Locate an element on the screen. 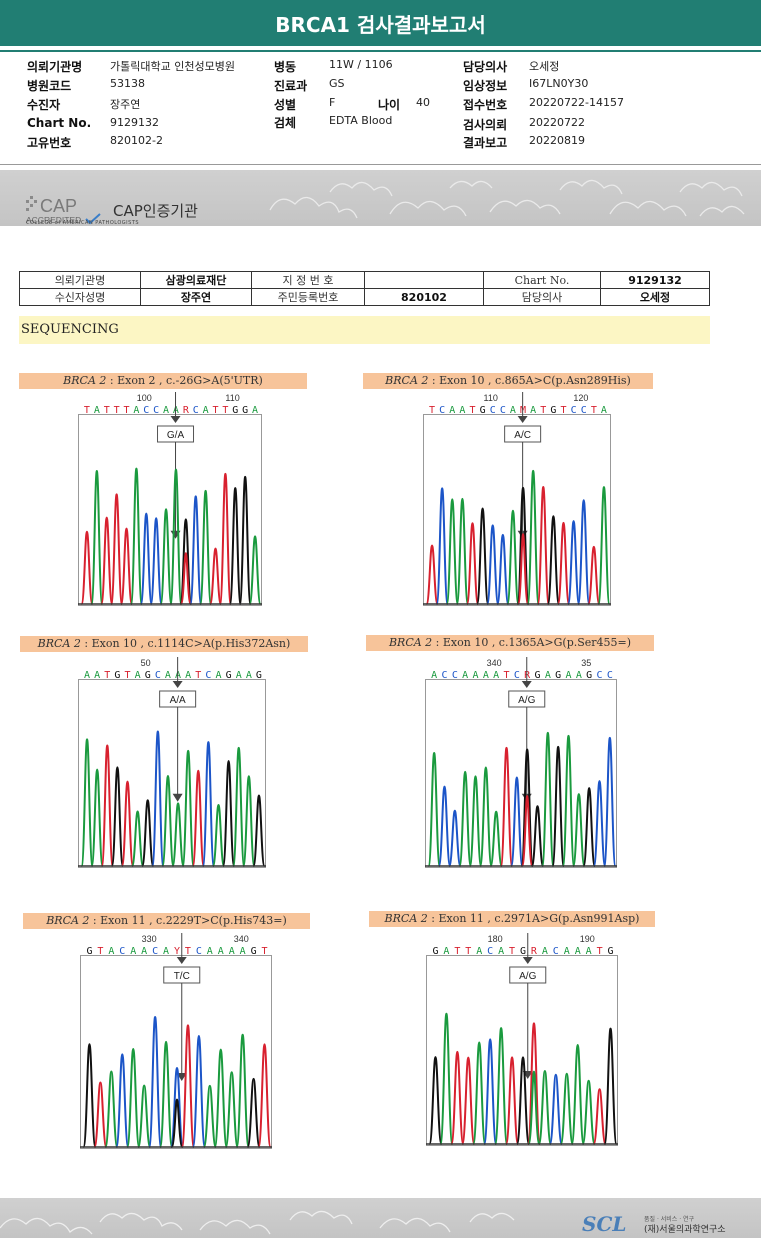 Image resolution: width=761 pixels, height=1238 pixels. position-number: 330 is located at coordinates (149, 939).